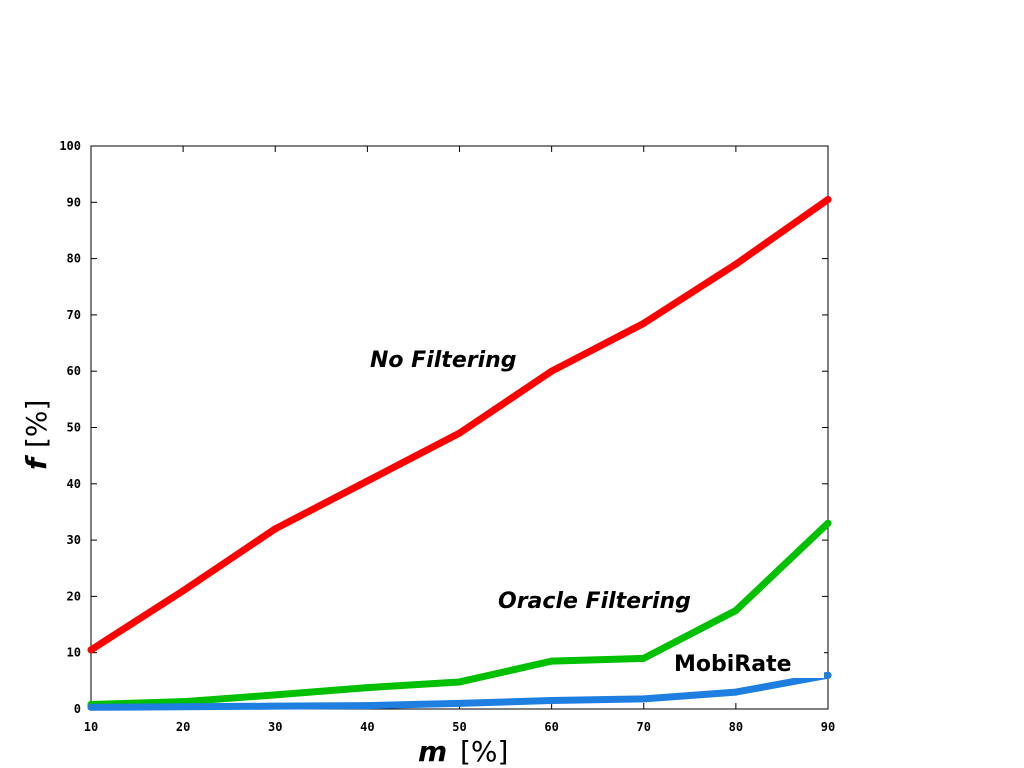 Image resolution: width=1024 pixels, height=768 pixels. I want to click on y-tick-label: 20, so click(74, 596).